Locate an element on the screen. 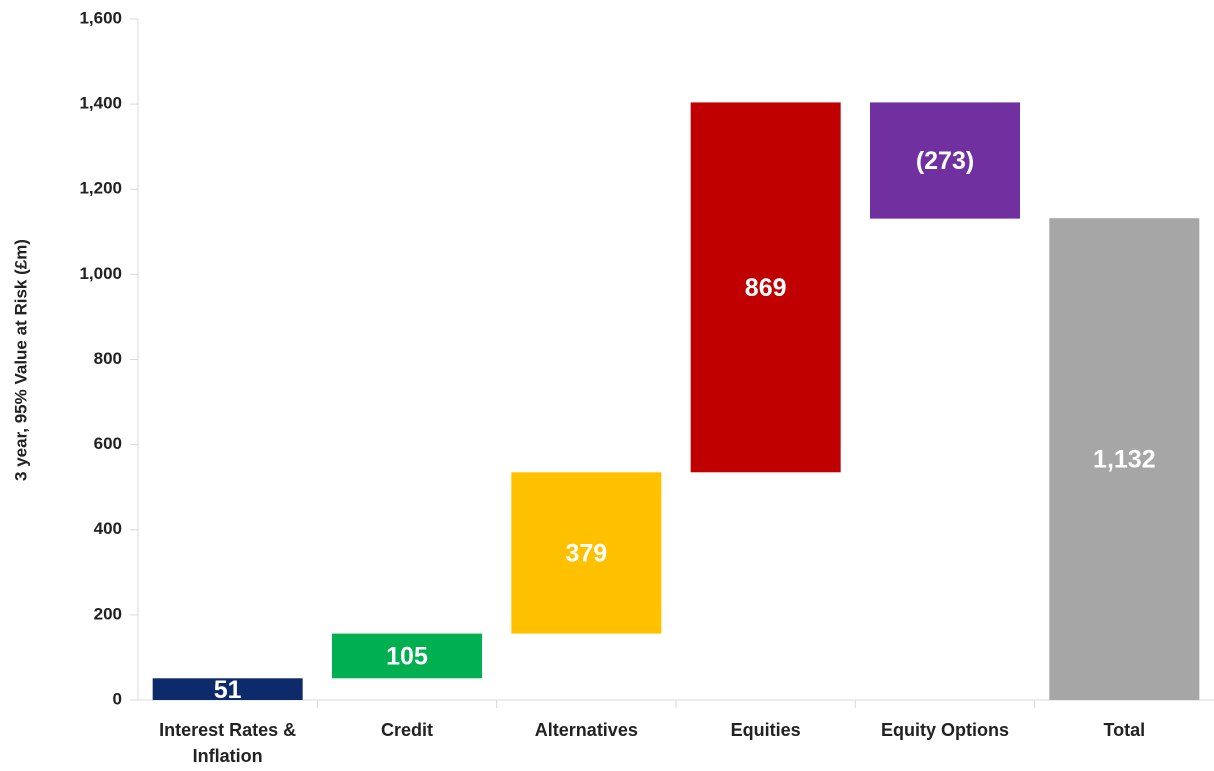 Image resolution: width=1214 pixels, height=771 pixels. y-tick-label: 200 is located at coordinates (108, 613).